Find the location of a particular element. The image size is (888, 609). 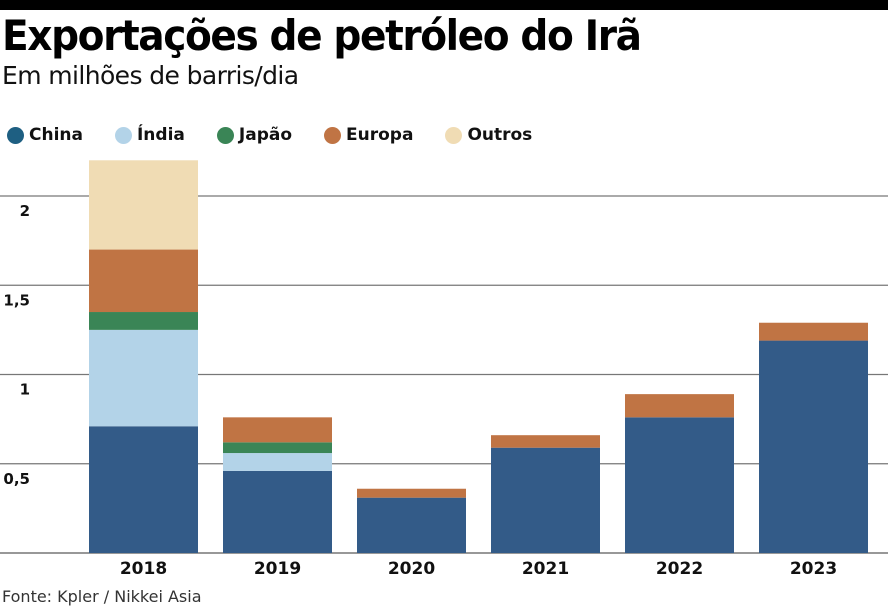

bar-segment-europa-2021 is located at coordinates (545, 441).